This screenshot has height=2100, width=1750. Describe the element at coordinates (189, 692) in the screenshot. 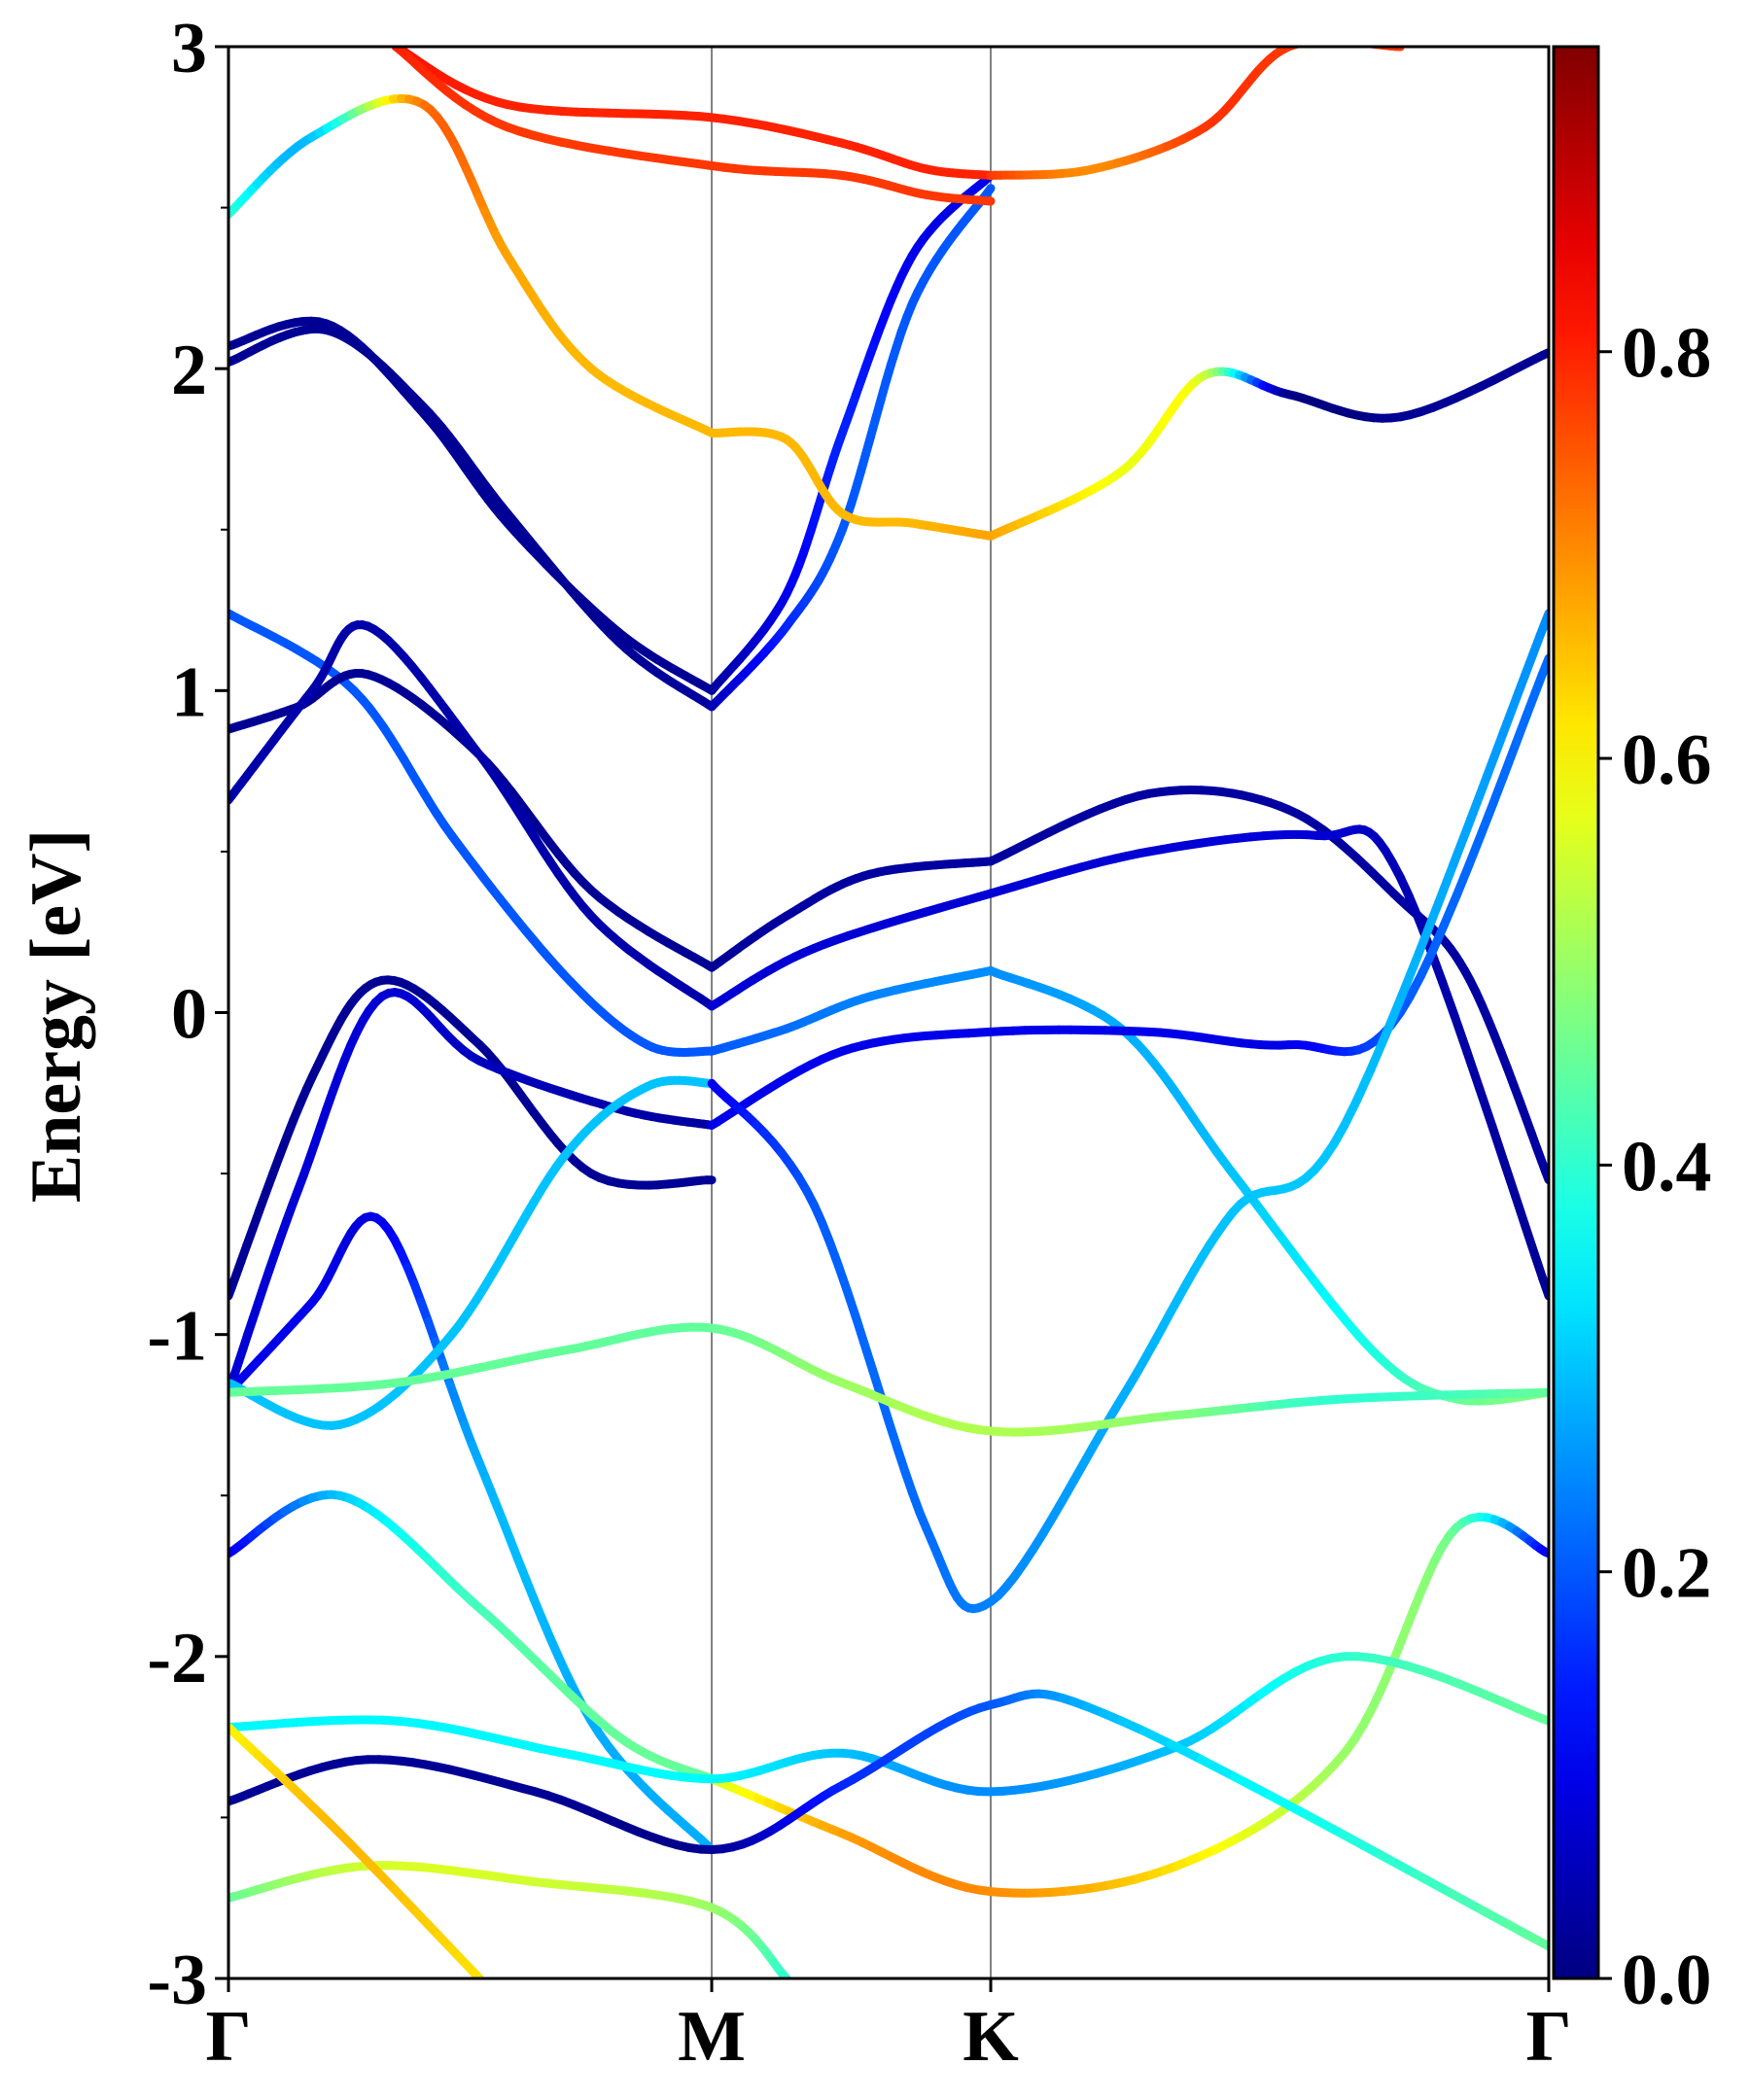

I see `y-tick-label: 1` at that location.